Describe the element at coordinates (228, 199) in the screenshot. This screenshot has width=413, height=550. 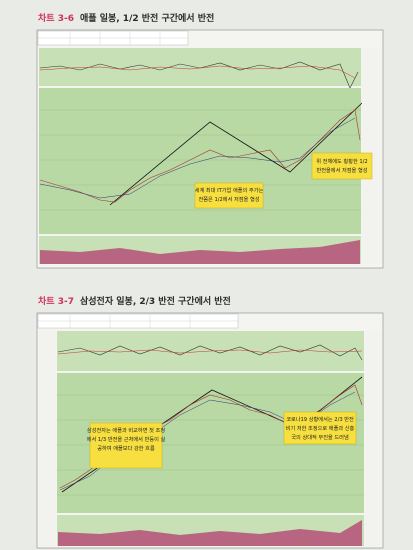
I see `annotation: 전쯤은 1/2에서 저점을 형성` at that location.